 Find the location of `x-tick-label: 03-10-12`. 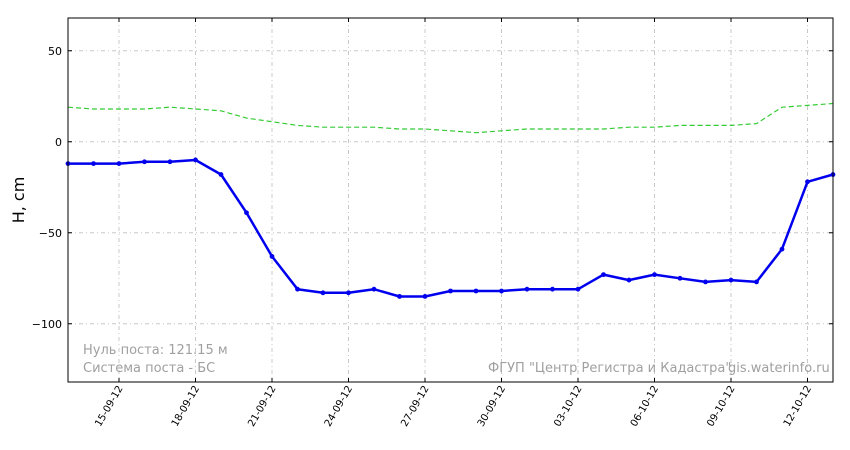

x-tick-label: 03-10-12 is located at coordinates (568, 406).